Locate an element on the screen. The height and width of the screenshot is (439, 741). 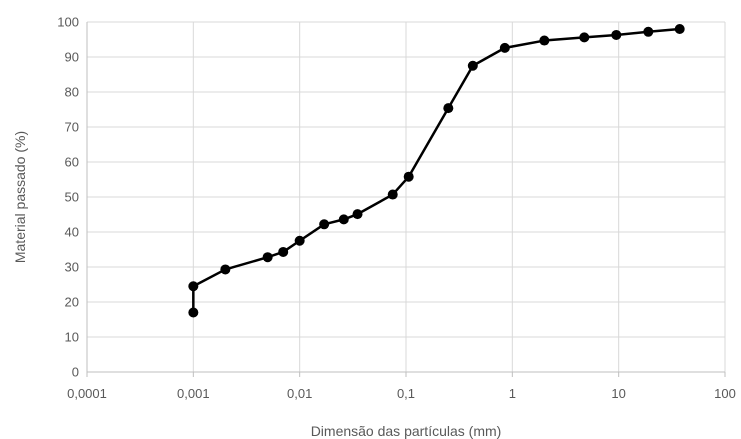
x-tick-label: 0,1 is located at coordinates (406, 393).